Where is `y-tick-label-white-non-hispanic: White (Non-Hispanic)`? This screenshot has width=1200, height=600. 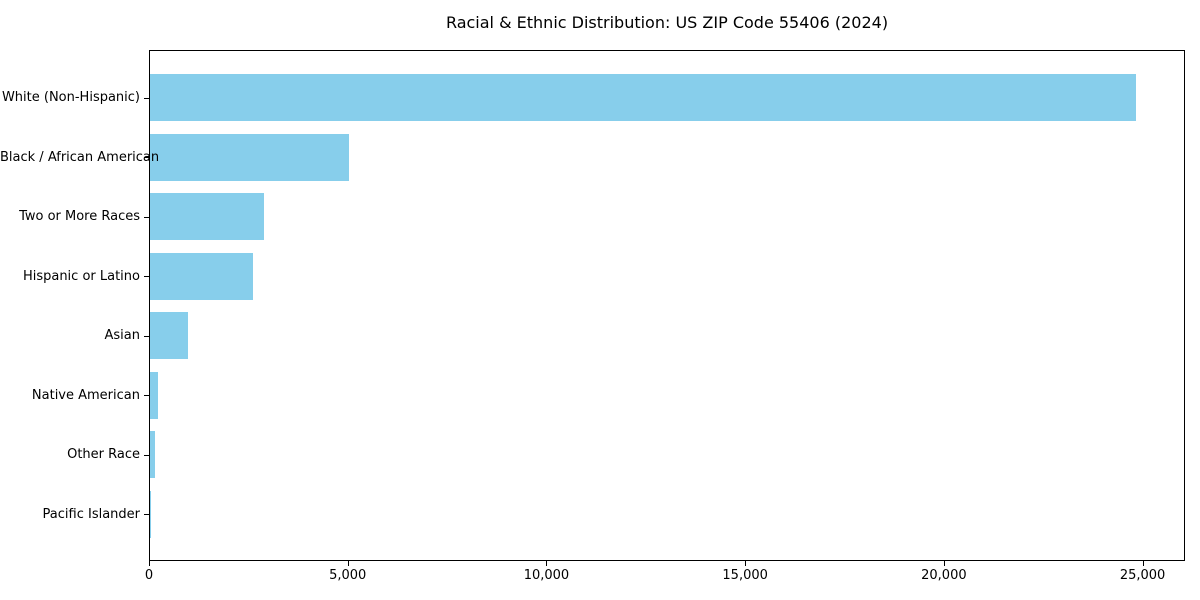
y-tick-label-white-non-hispanic: White (Non-Hispanic) is located at coordinates (70, 97).